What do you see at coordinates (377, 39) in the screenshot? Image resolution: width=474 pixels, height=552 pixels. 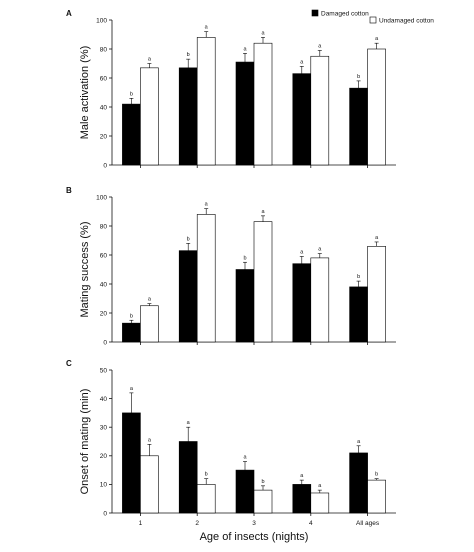 I see `sig-letter-a-undamaged-4: a` at bounding box center [377, 39].